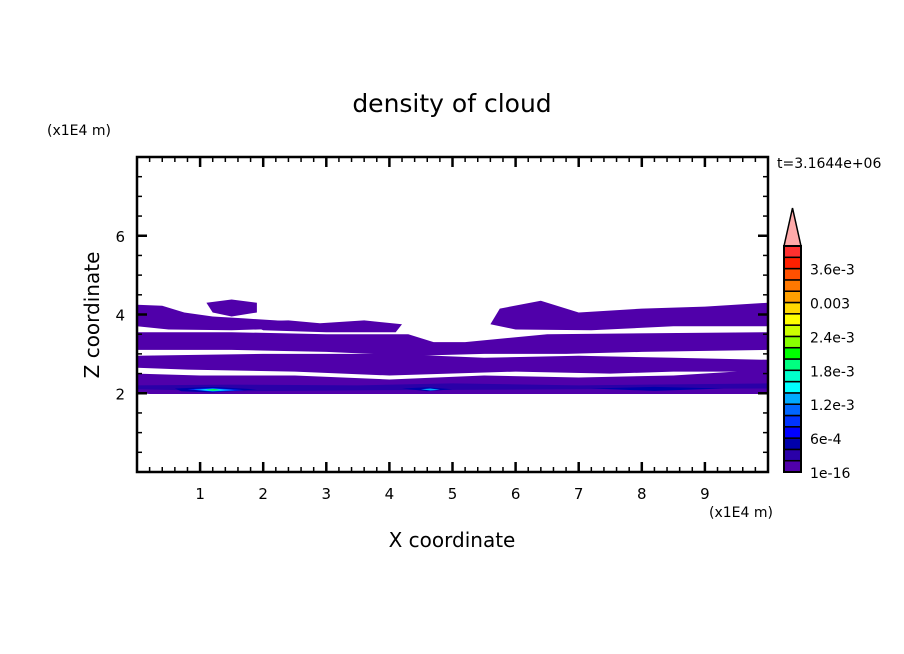 This screenshot has height=654, width=904. Describe the element at coordinates (832, 271) in the screenshot. I see `colorbar-label: 3.6e-3` at that location.